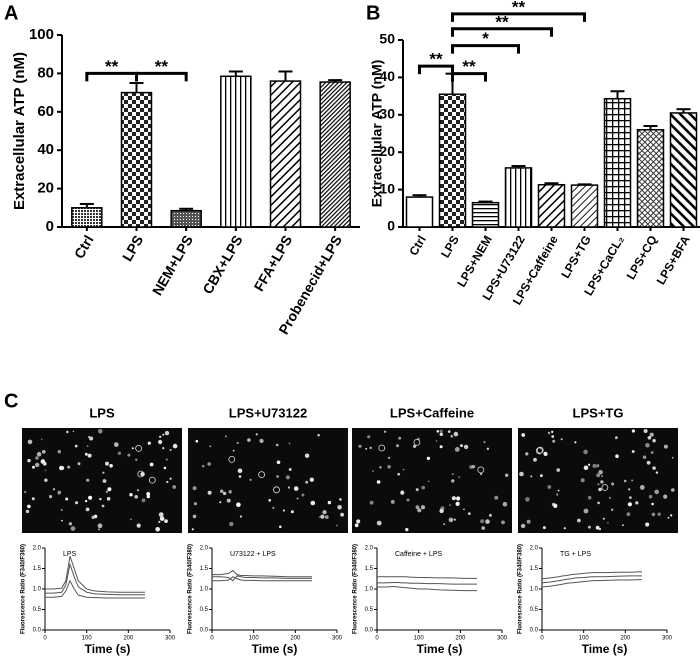 This screenshot has width=700, height=668. I want to click on y-tick-label: 100, so click(41, 34).